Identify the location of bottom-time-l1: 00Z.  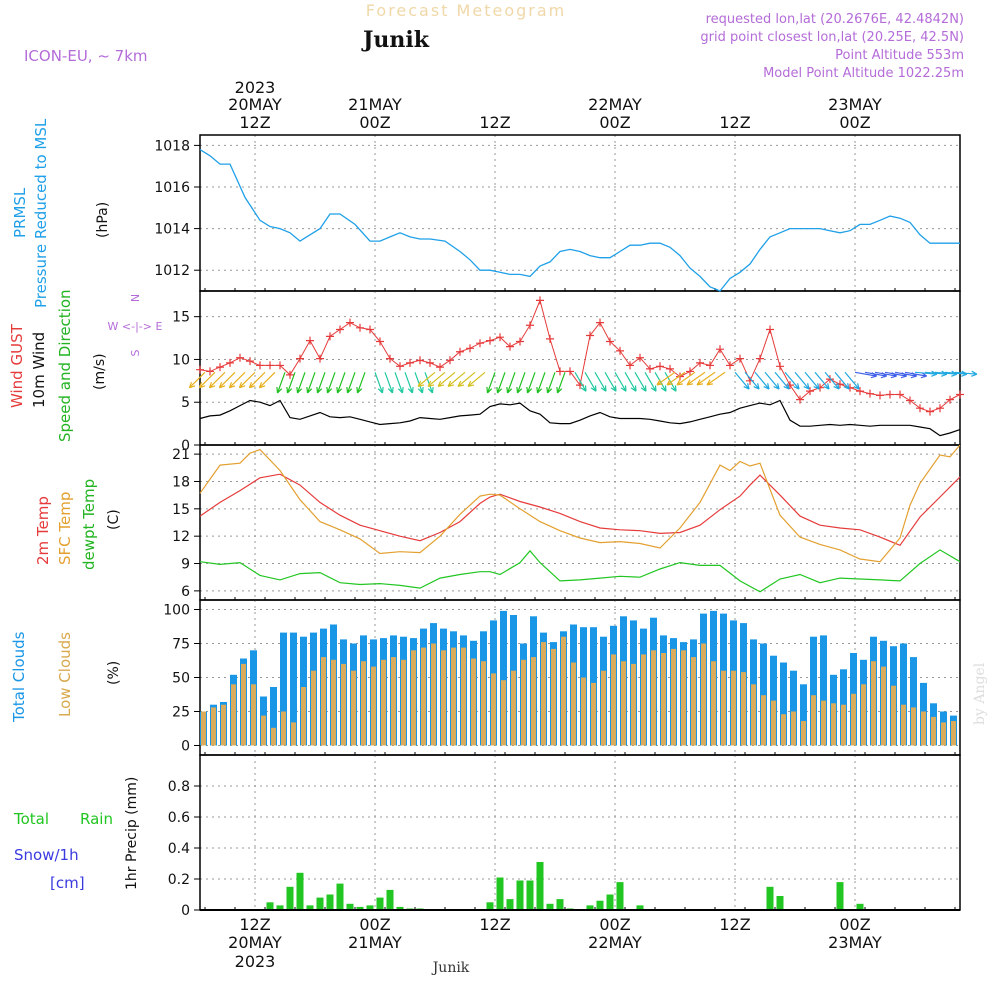
(854, 924).